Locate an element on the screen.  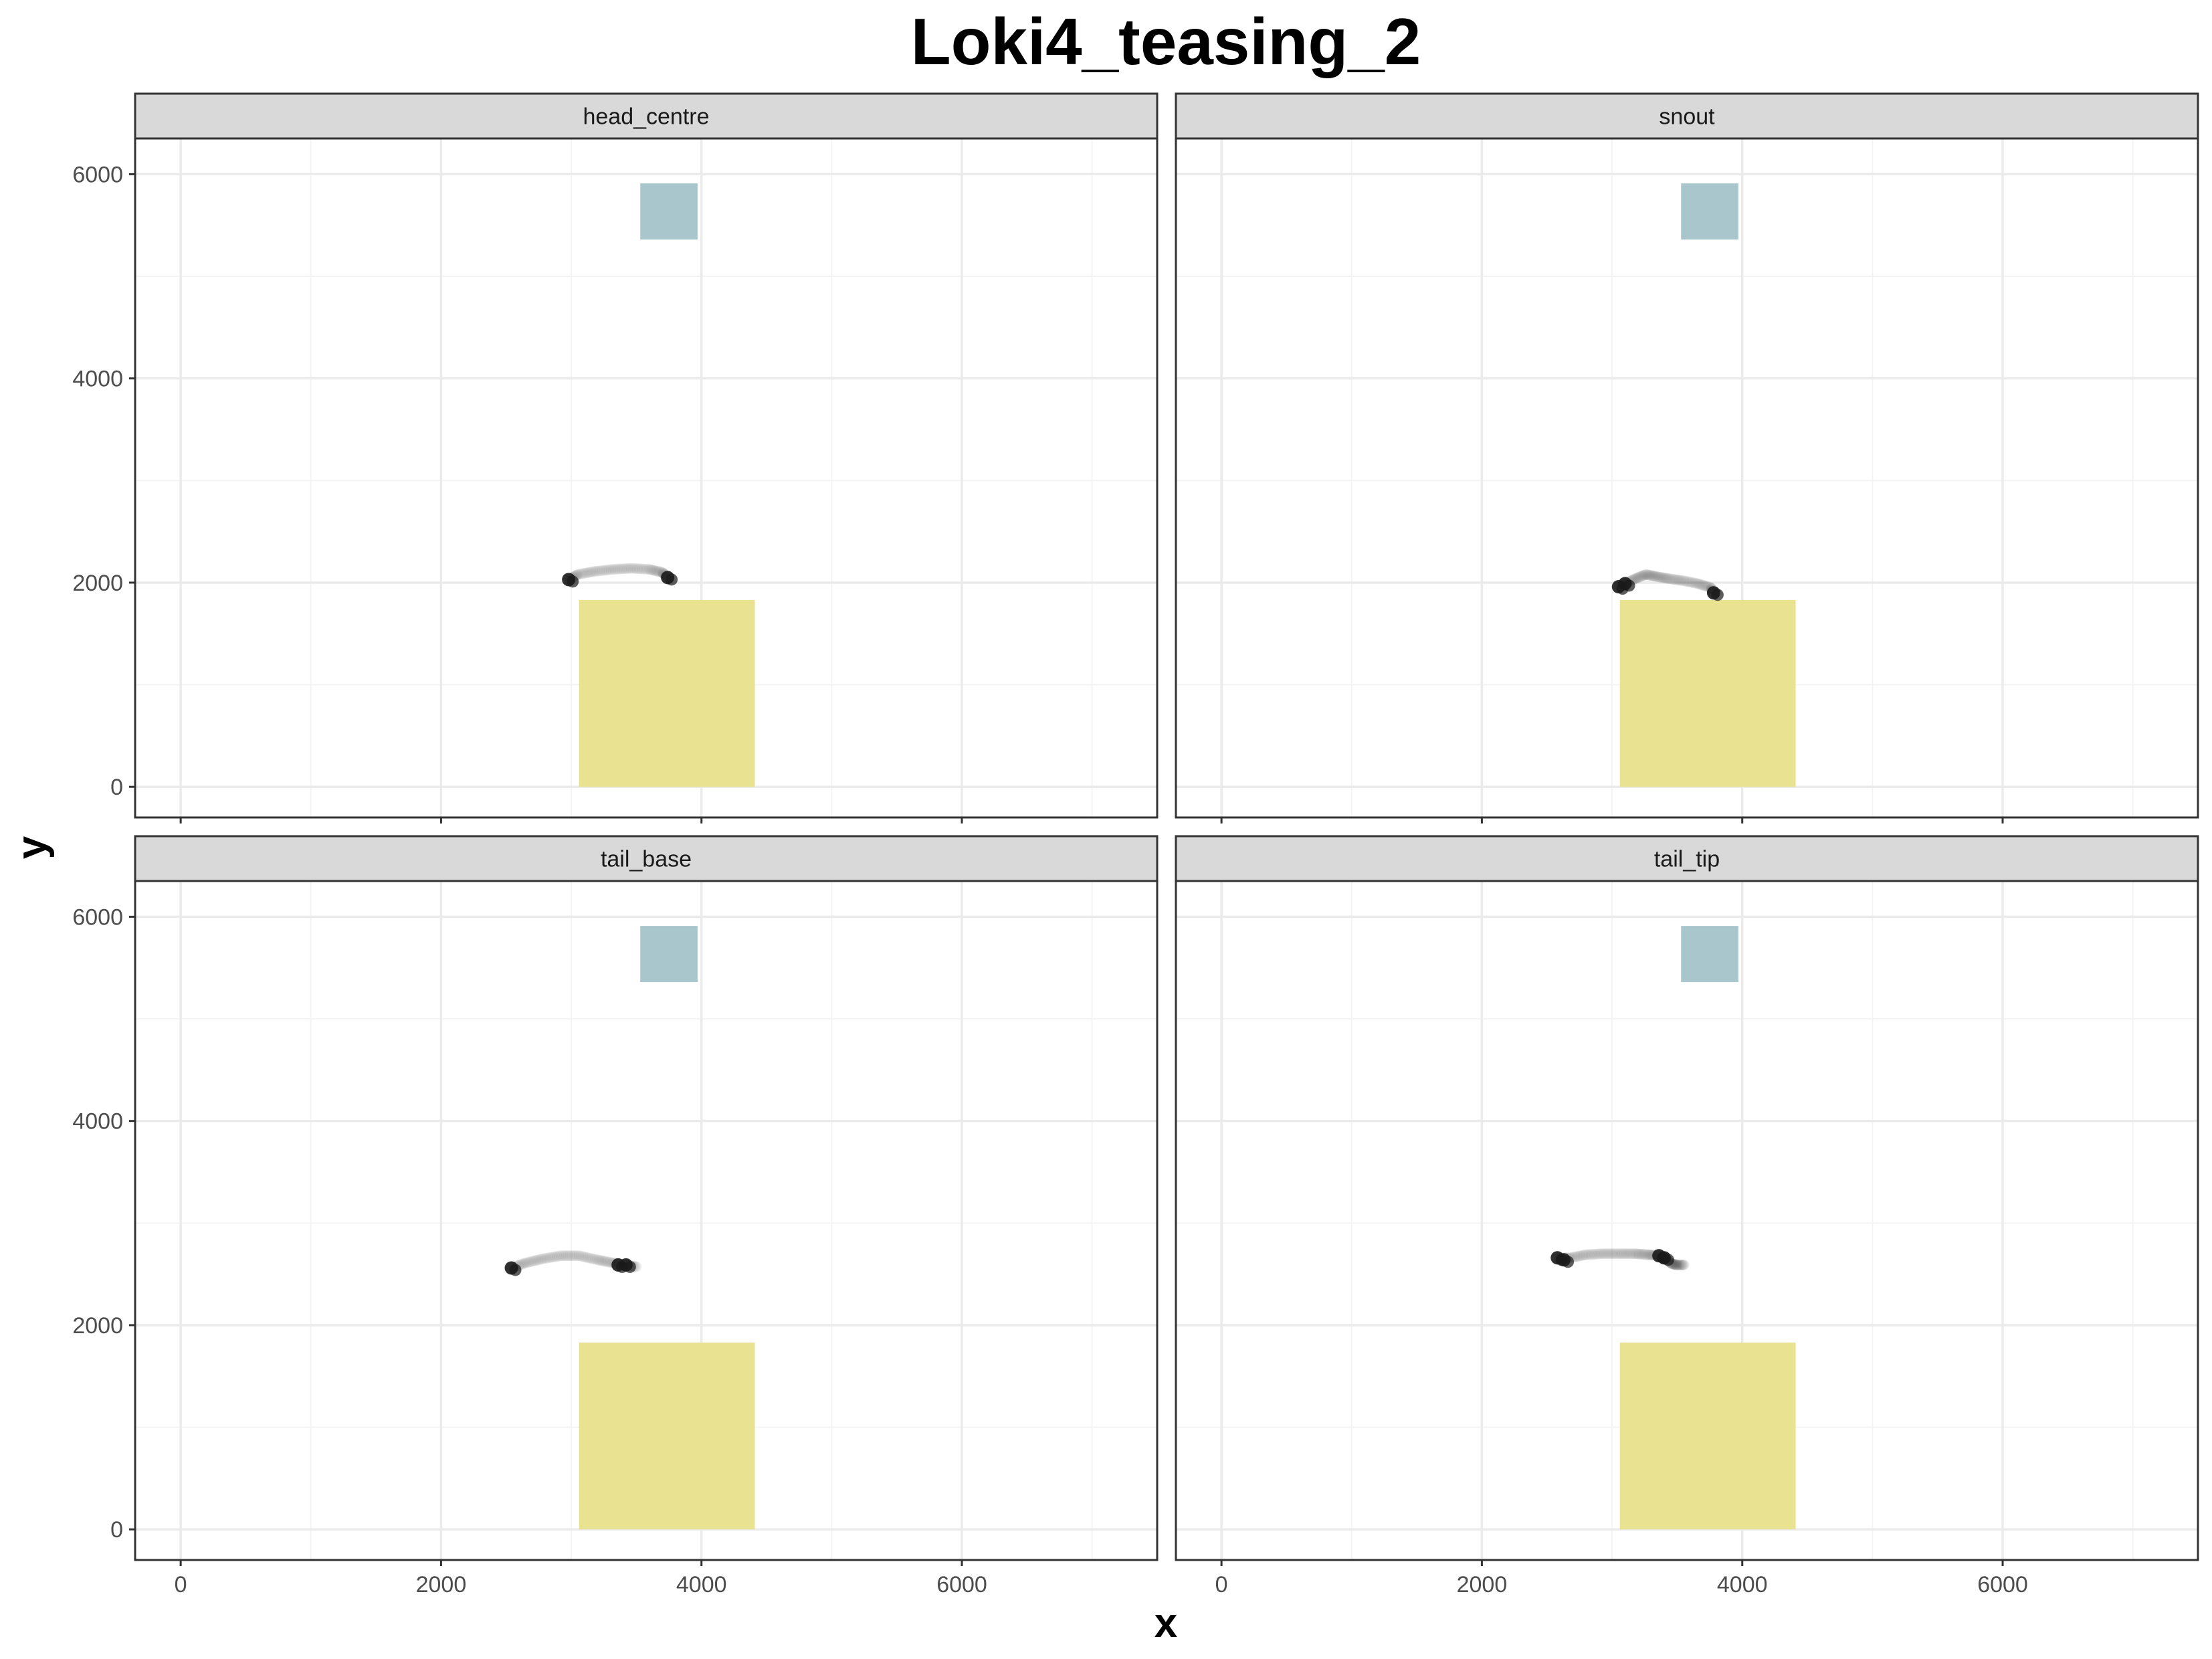
facet-strip-label: tail_tip is located at coordinates (1687, 859).